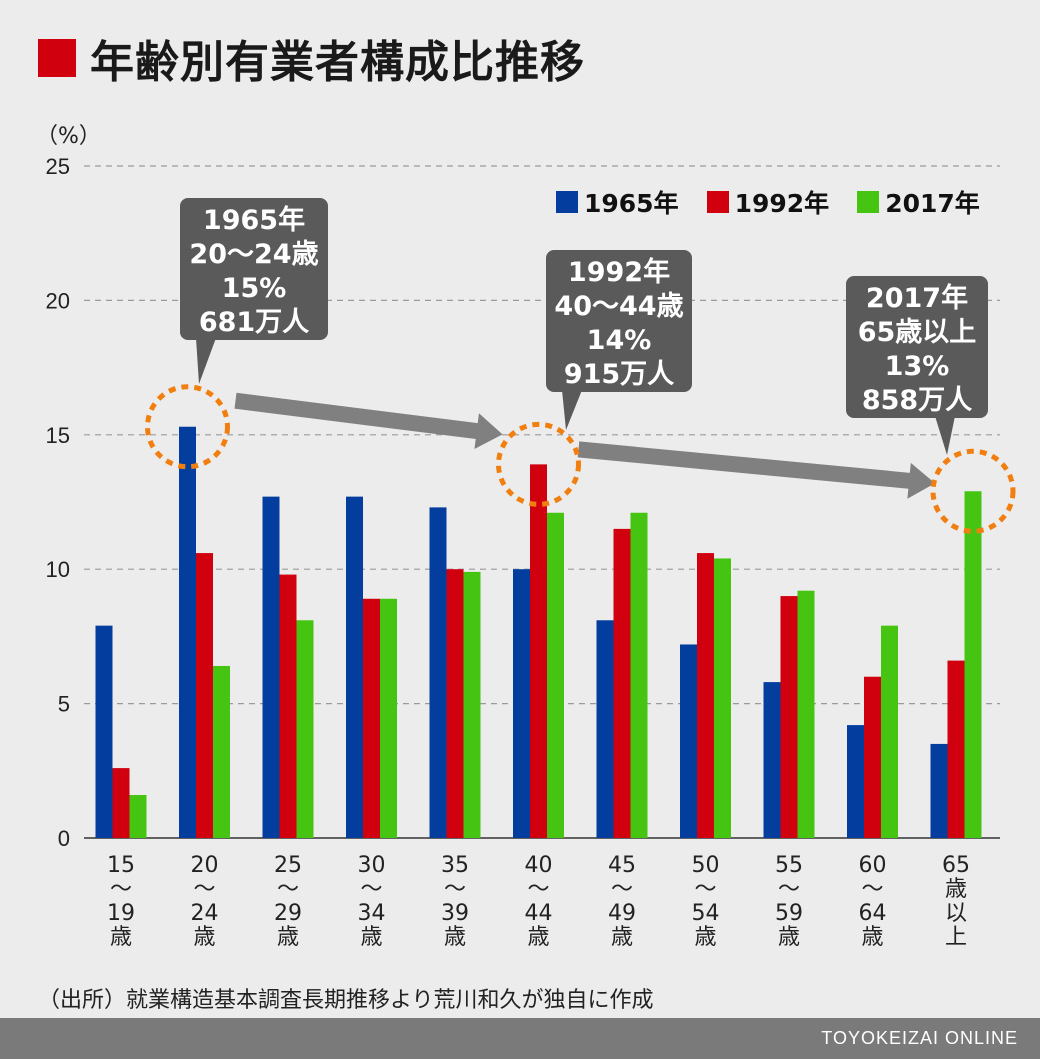 The image size is (1040, 1059). I want to click on callout-1992-line: 14%, so click(619, 340).